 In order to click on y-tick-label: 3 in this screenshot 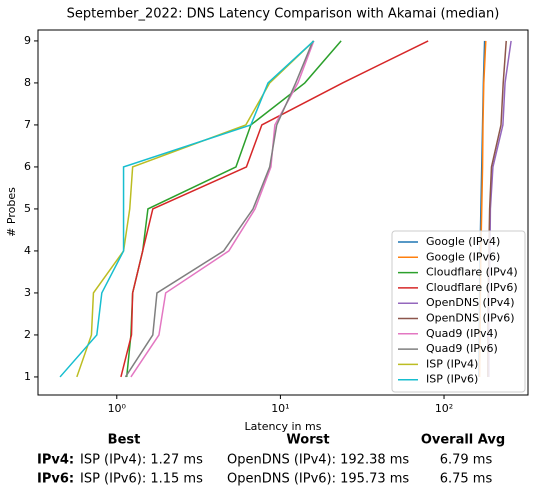, I will do `click(27, 292)`.